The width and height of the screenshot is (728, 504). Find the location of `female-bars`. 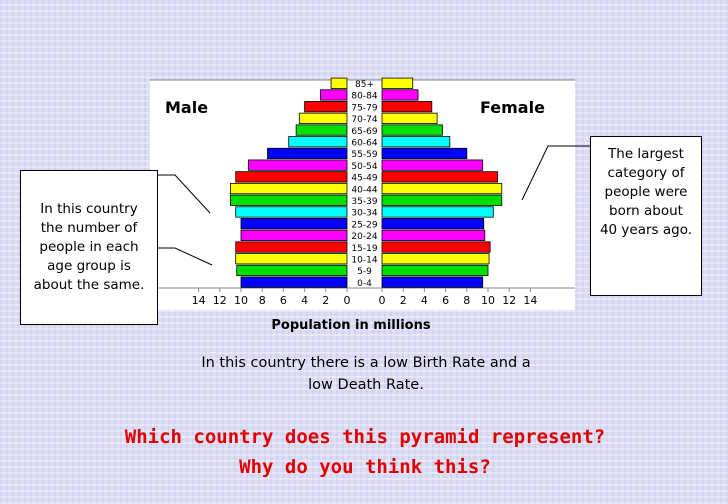

female-bars is located at coordinates (442, 182).